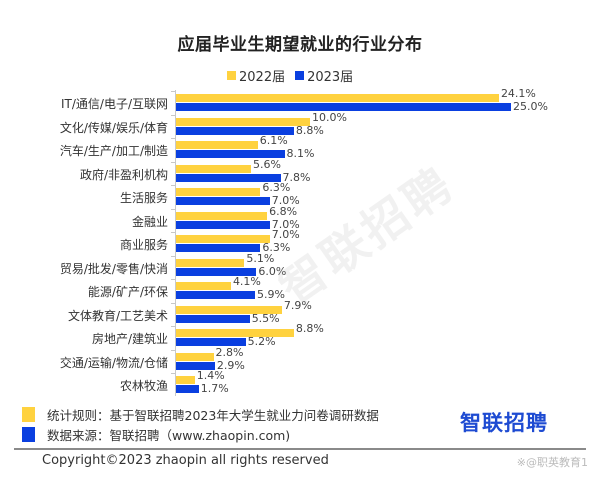 The height and width of the screenshot is (482, 600). What do you see at coordinates (149, 221) in the screenshot?
I see `category-label: 金融业` at bounding box center [149, 221].